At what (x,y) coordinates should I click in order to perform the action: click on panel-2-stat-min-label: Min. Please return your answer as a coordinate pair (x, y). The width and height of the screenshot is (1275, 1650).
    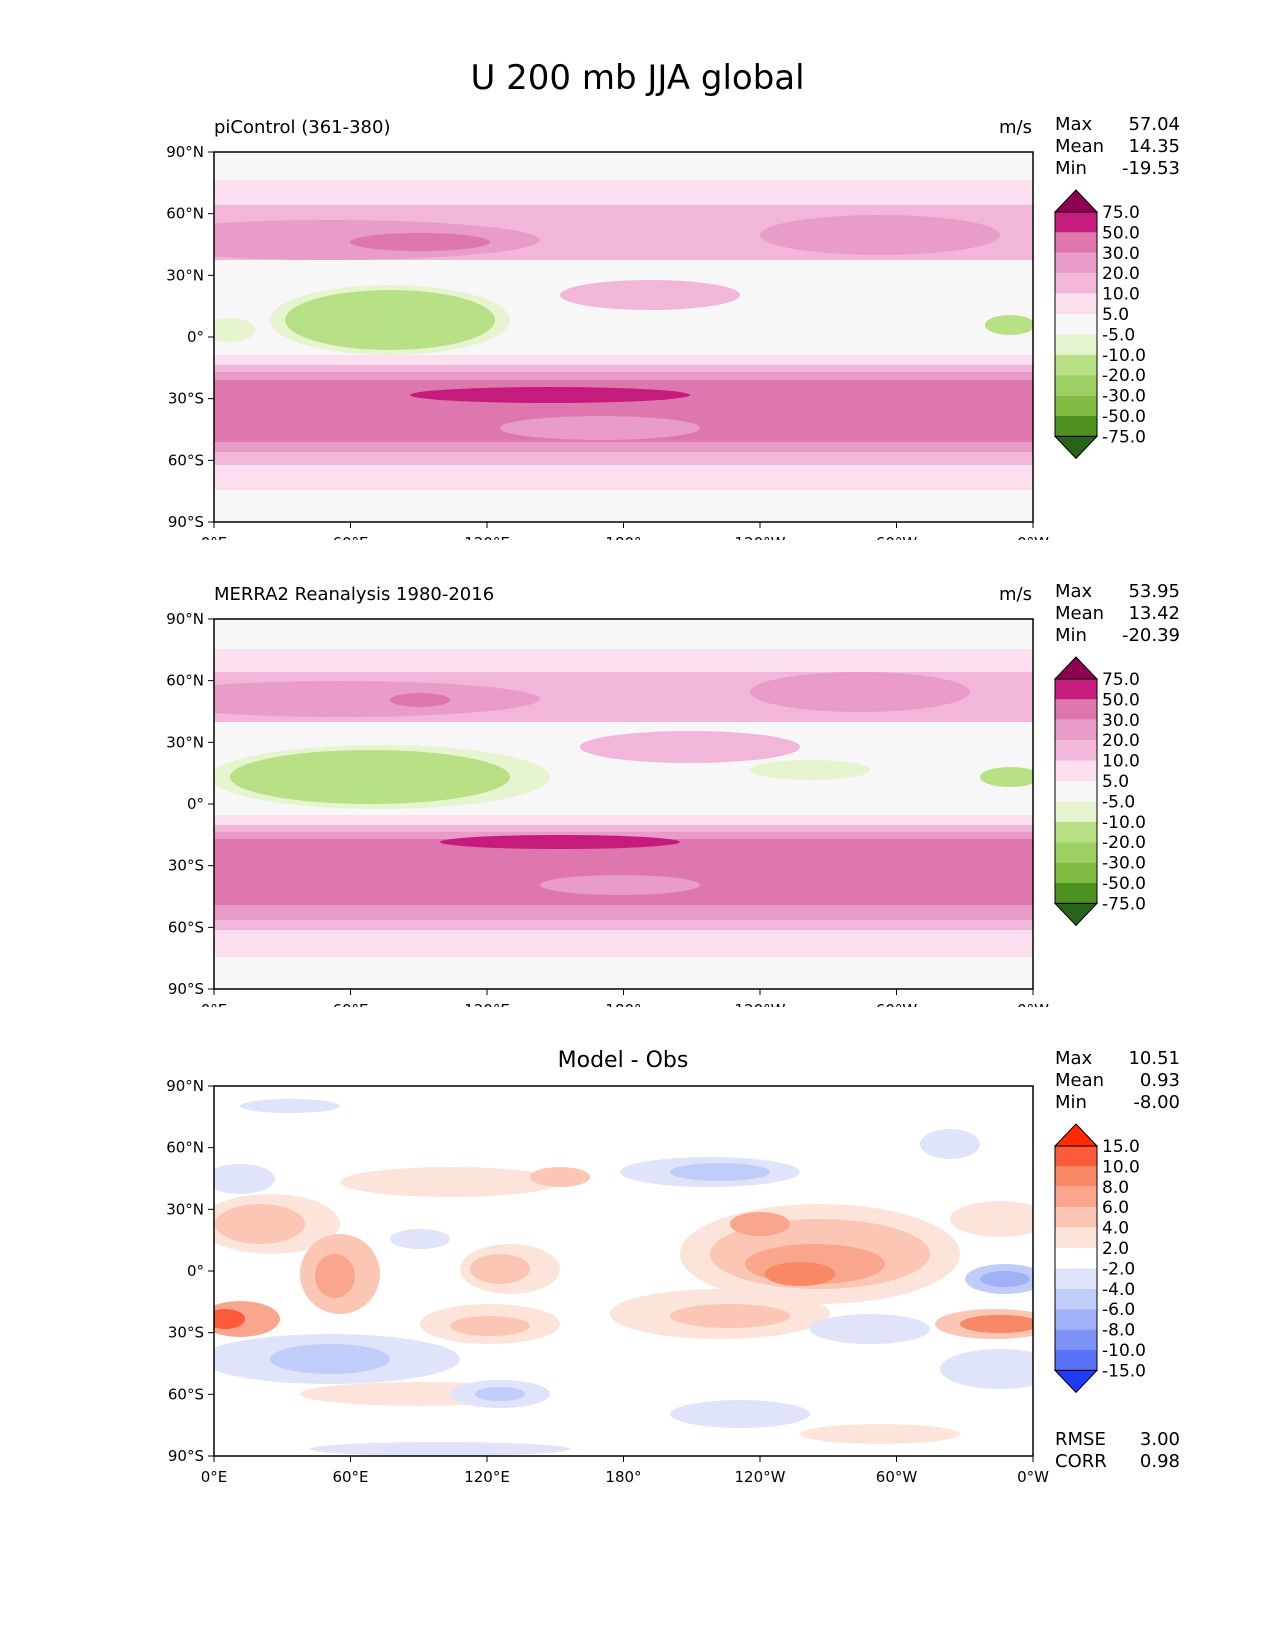
    Looking at the image, I should click on (1071, 635).